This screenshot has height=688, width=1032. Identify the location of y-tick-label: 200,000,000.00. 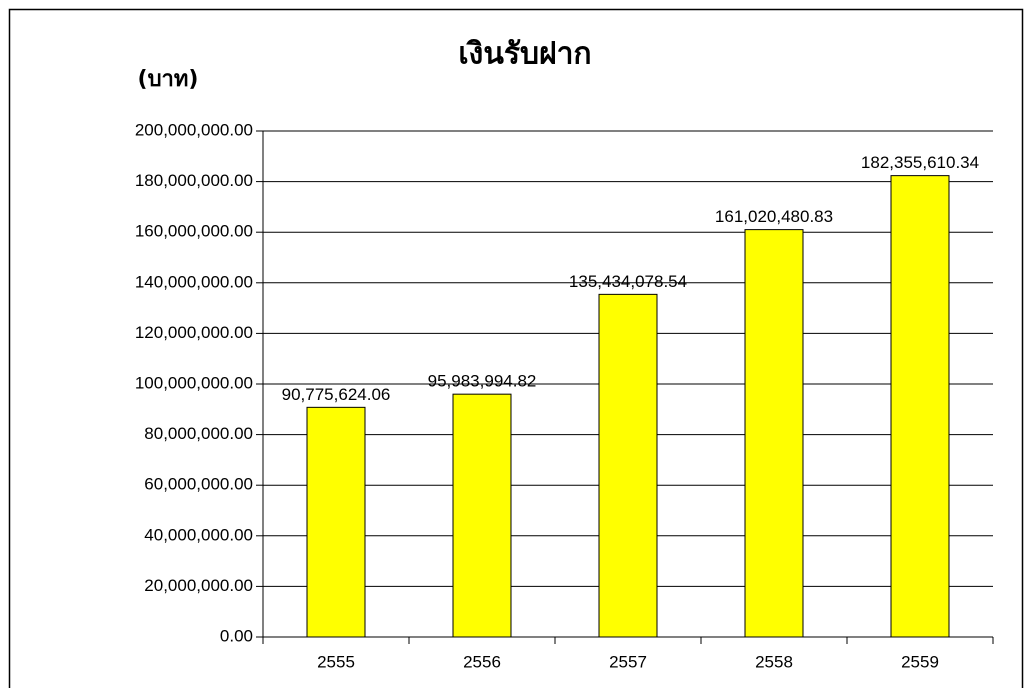
(194, 129).